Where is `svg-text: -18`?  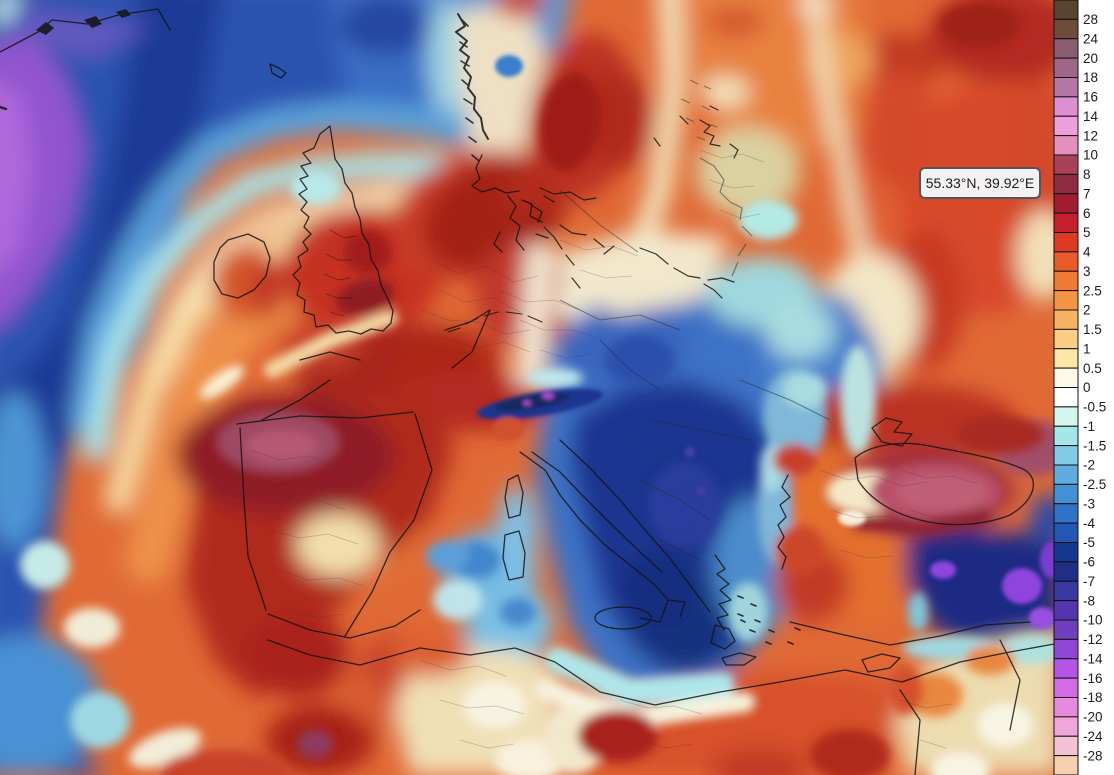 svg-text: -18 is located at coordinates (1093, 697).